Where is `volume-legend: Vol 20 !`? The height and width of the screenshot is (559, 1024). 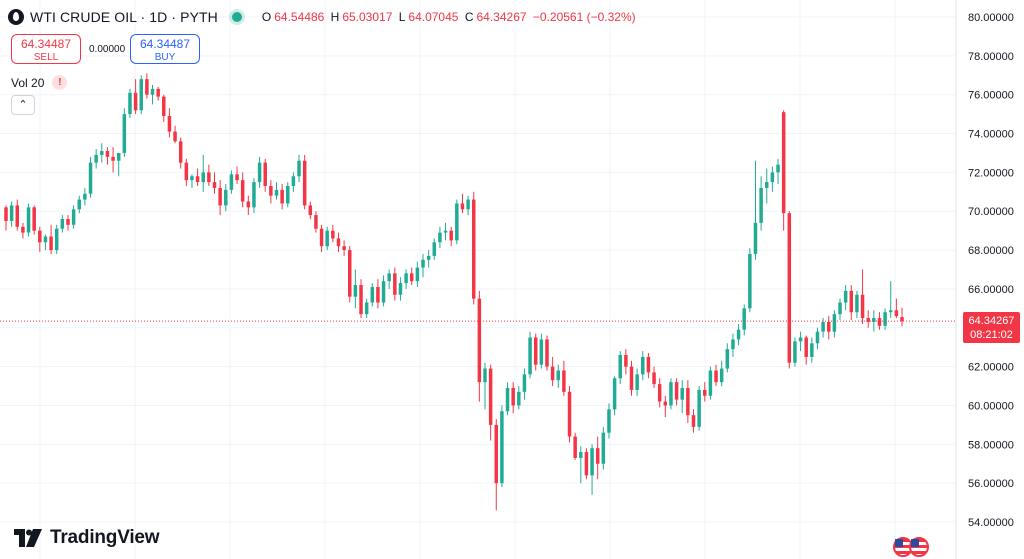
volume-legend: Vol 20 ! is located at coordinates (39, 82).